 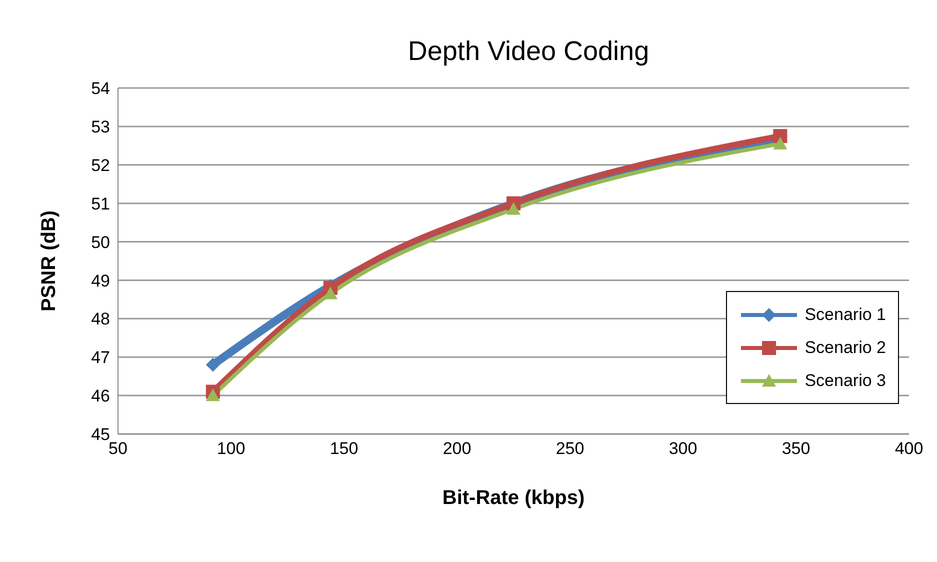 What do you see at coordinates (100, 358) in the screenshot?
I see `y-tick-label: 47` at bounding box center [100, 358].